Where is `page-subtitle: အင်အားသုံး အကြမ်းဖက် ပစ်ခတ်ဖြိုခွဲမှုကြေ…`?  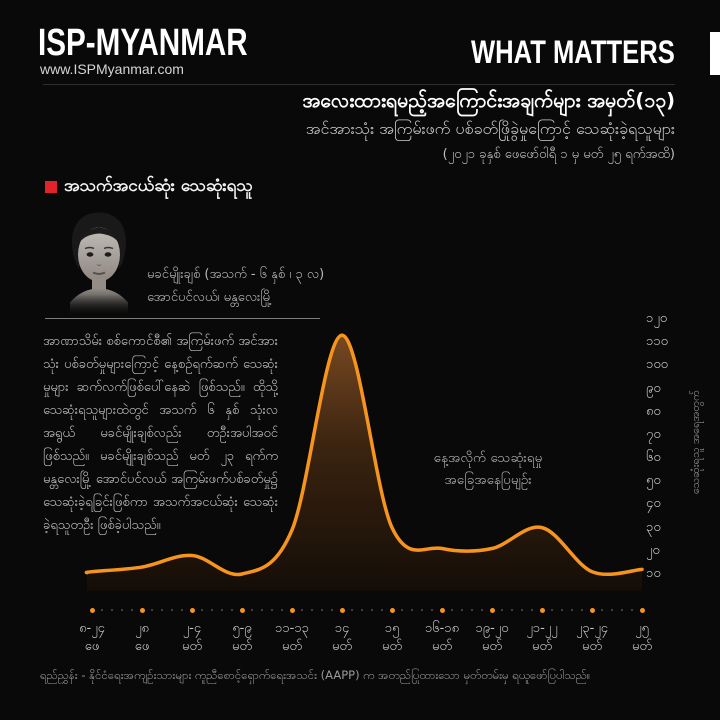 page-subtitle: အင်အားသုံး အကြမ်းဖက် ပစ်ခတ်ဖြိုခွဲမှုကြေ… is located at coordinates (490, 128).